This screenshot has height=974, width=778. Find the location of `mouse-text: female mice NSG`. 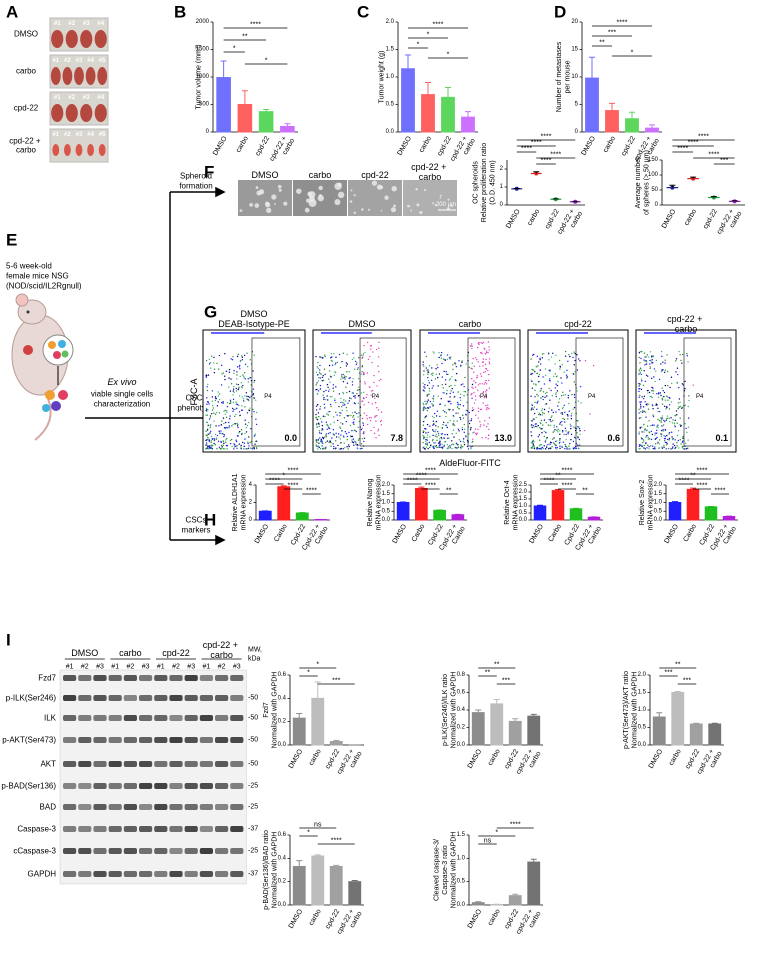

mouse-text: female mice NSG is located at coordinates (37, 276).